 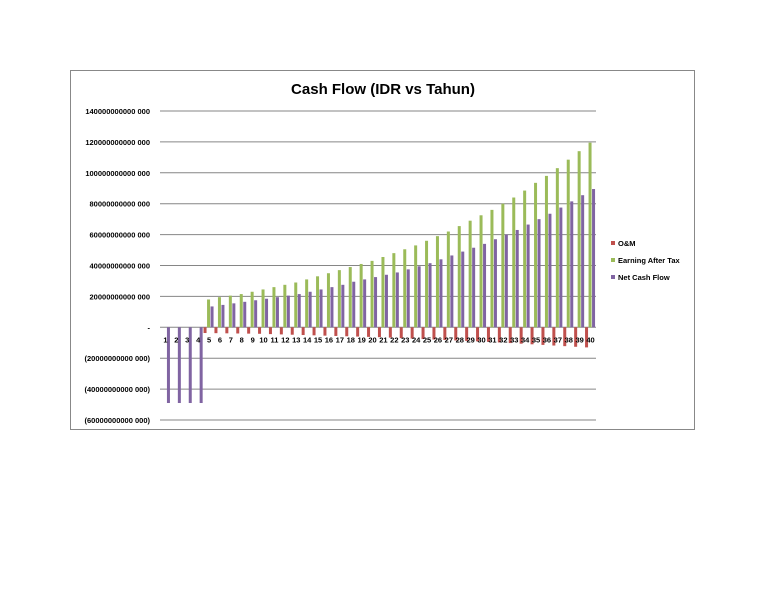 I want to click on x-tick-label: 9, so click(x=253, y=339).